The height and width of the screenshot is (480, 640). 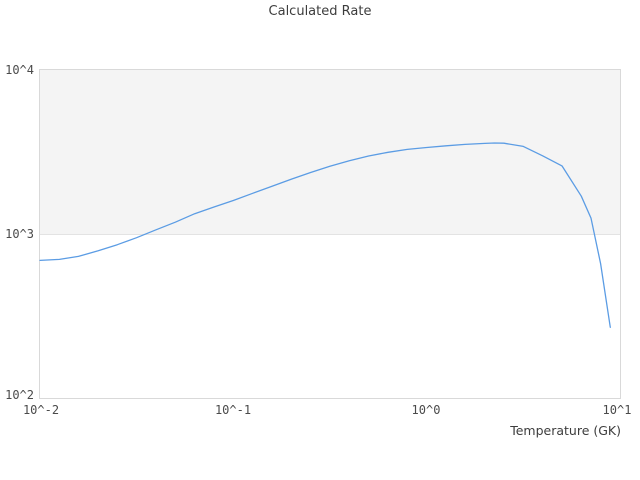 What do you see at coordinates (233, 410) in the screenshot?
I see `x-tick-label-1e-1: 10^-1` at bounding box center [233, 410].